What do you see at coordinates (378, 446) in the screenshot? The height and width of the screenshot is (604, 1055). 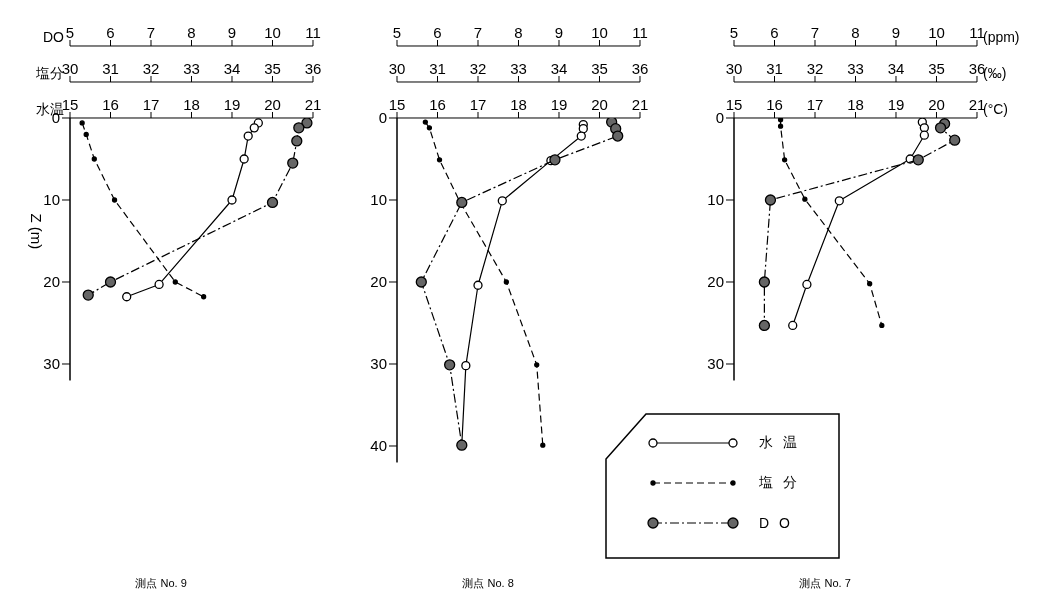 I see `y-tick-label: 40` at bounding box center [378, 446].